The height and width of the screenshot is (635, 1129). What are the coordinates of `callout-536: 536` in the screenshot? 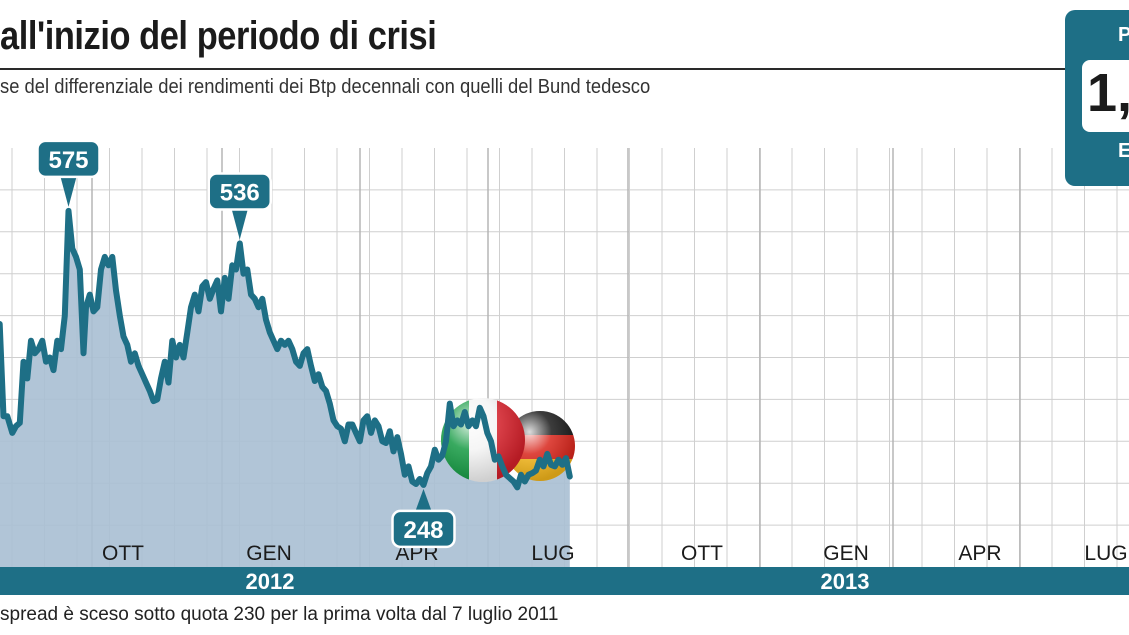 It's located at (239, 206).